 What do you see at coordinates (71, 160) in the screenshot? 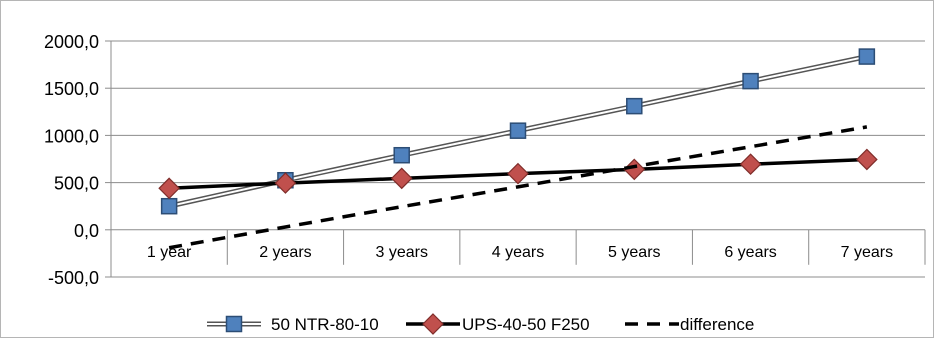
I see `y-tick-labels: -500,0 0,0 500,0 1000,0 1500,0 2000,0` at bounding box center [71, 160].